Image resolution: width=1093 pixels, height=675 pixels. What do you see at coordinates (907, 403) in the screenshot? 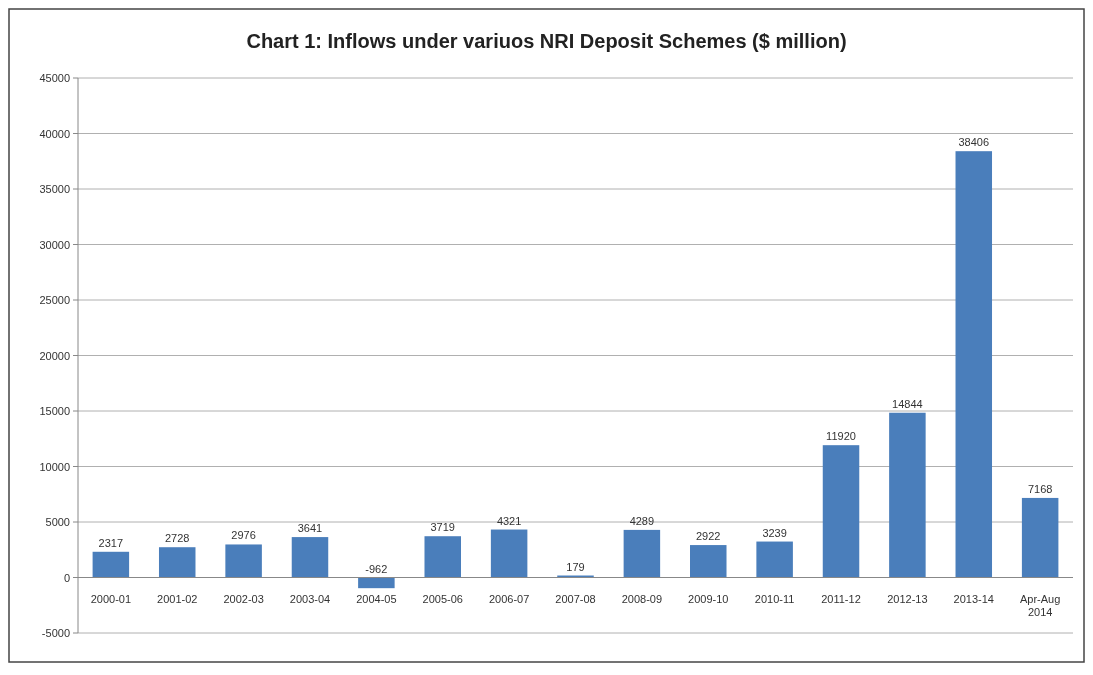
I see `data-label: 14844` at bounding box center [907, 403].